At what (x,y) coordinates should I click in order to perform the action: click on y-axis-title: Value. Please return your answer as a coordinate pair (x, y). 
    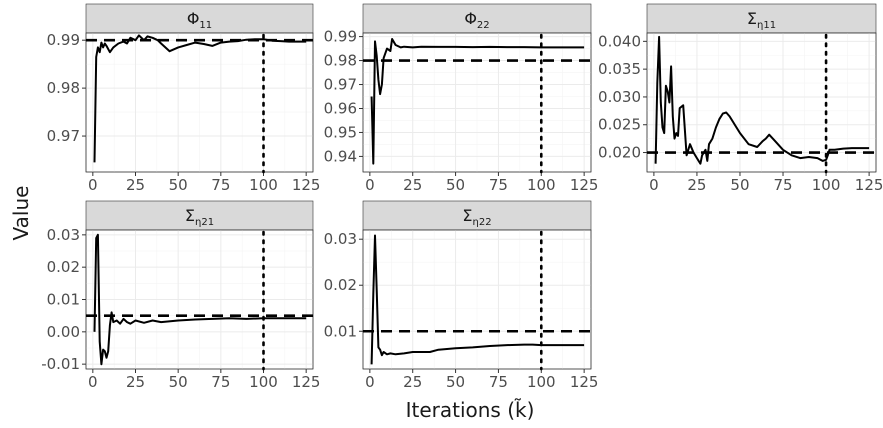
    Looking at the image, I should click on (21, 213).